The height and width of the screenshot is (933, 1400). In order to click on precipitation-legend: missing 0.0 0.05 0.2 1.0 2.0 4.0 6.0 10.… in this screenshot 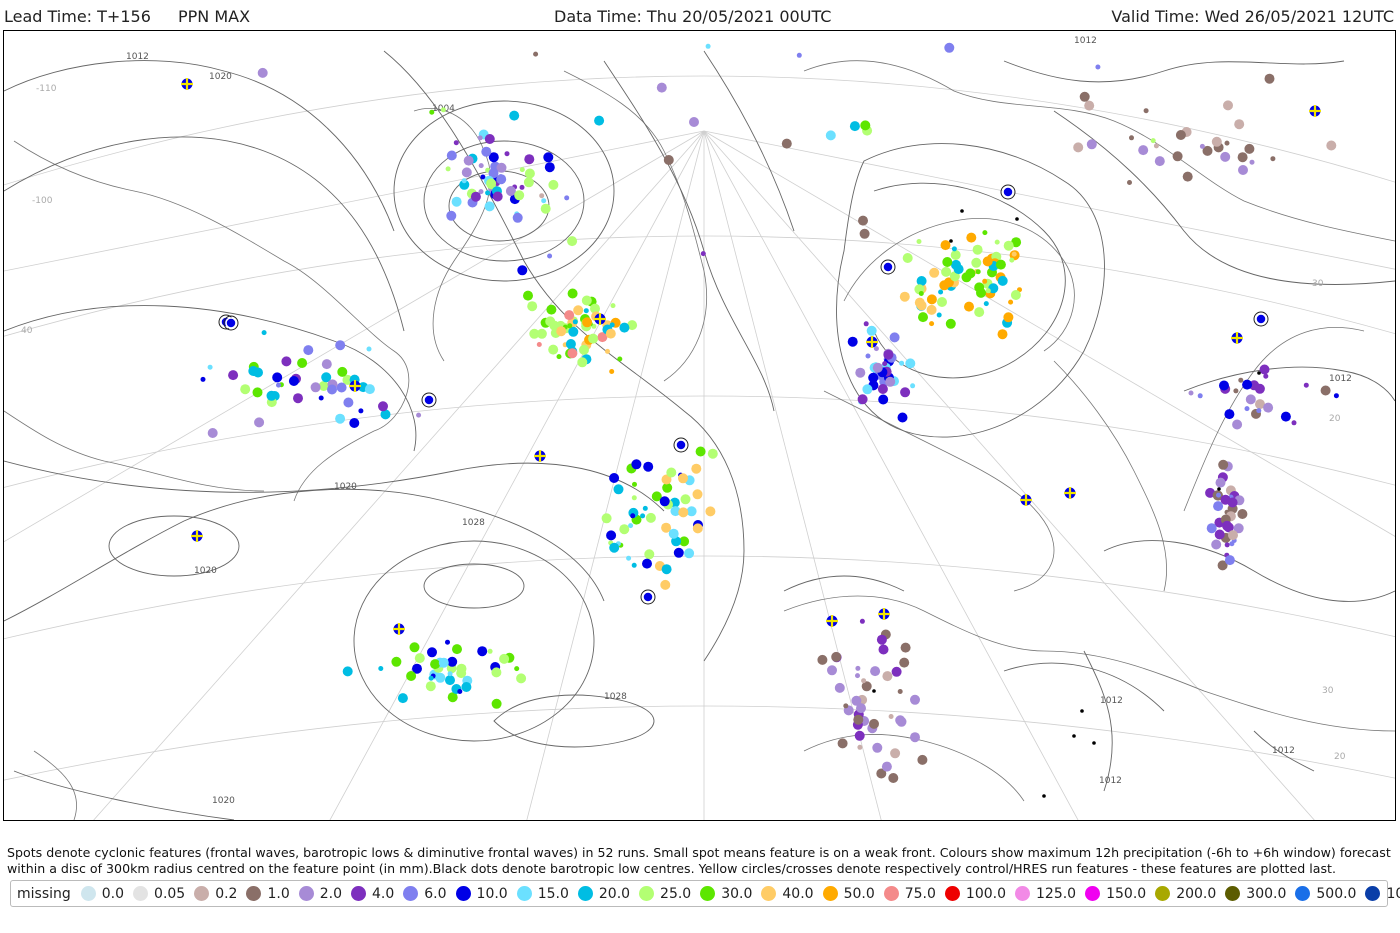, I will do `click(705, 893)`.